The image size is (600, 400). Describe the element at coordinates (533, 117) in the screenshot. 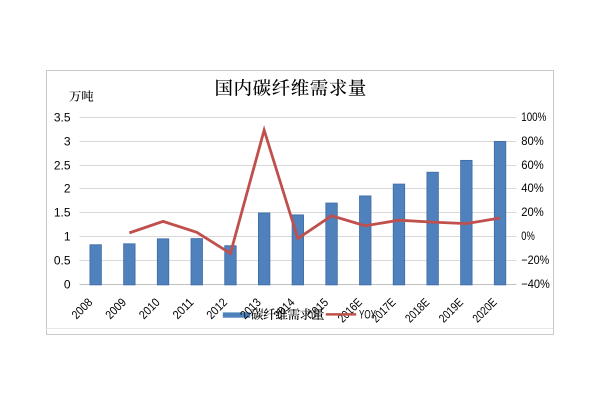

I see `svg-text: 100%` at that location.